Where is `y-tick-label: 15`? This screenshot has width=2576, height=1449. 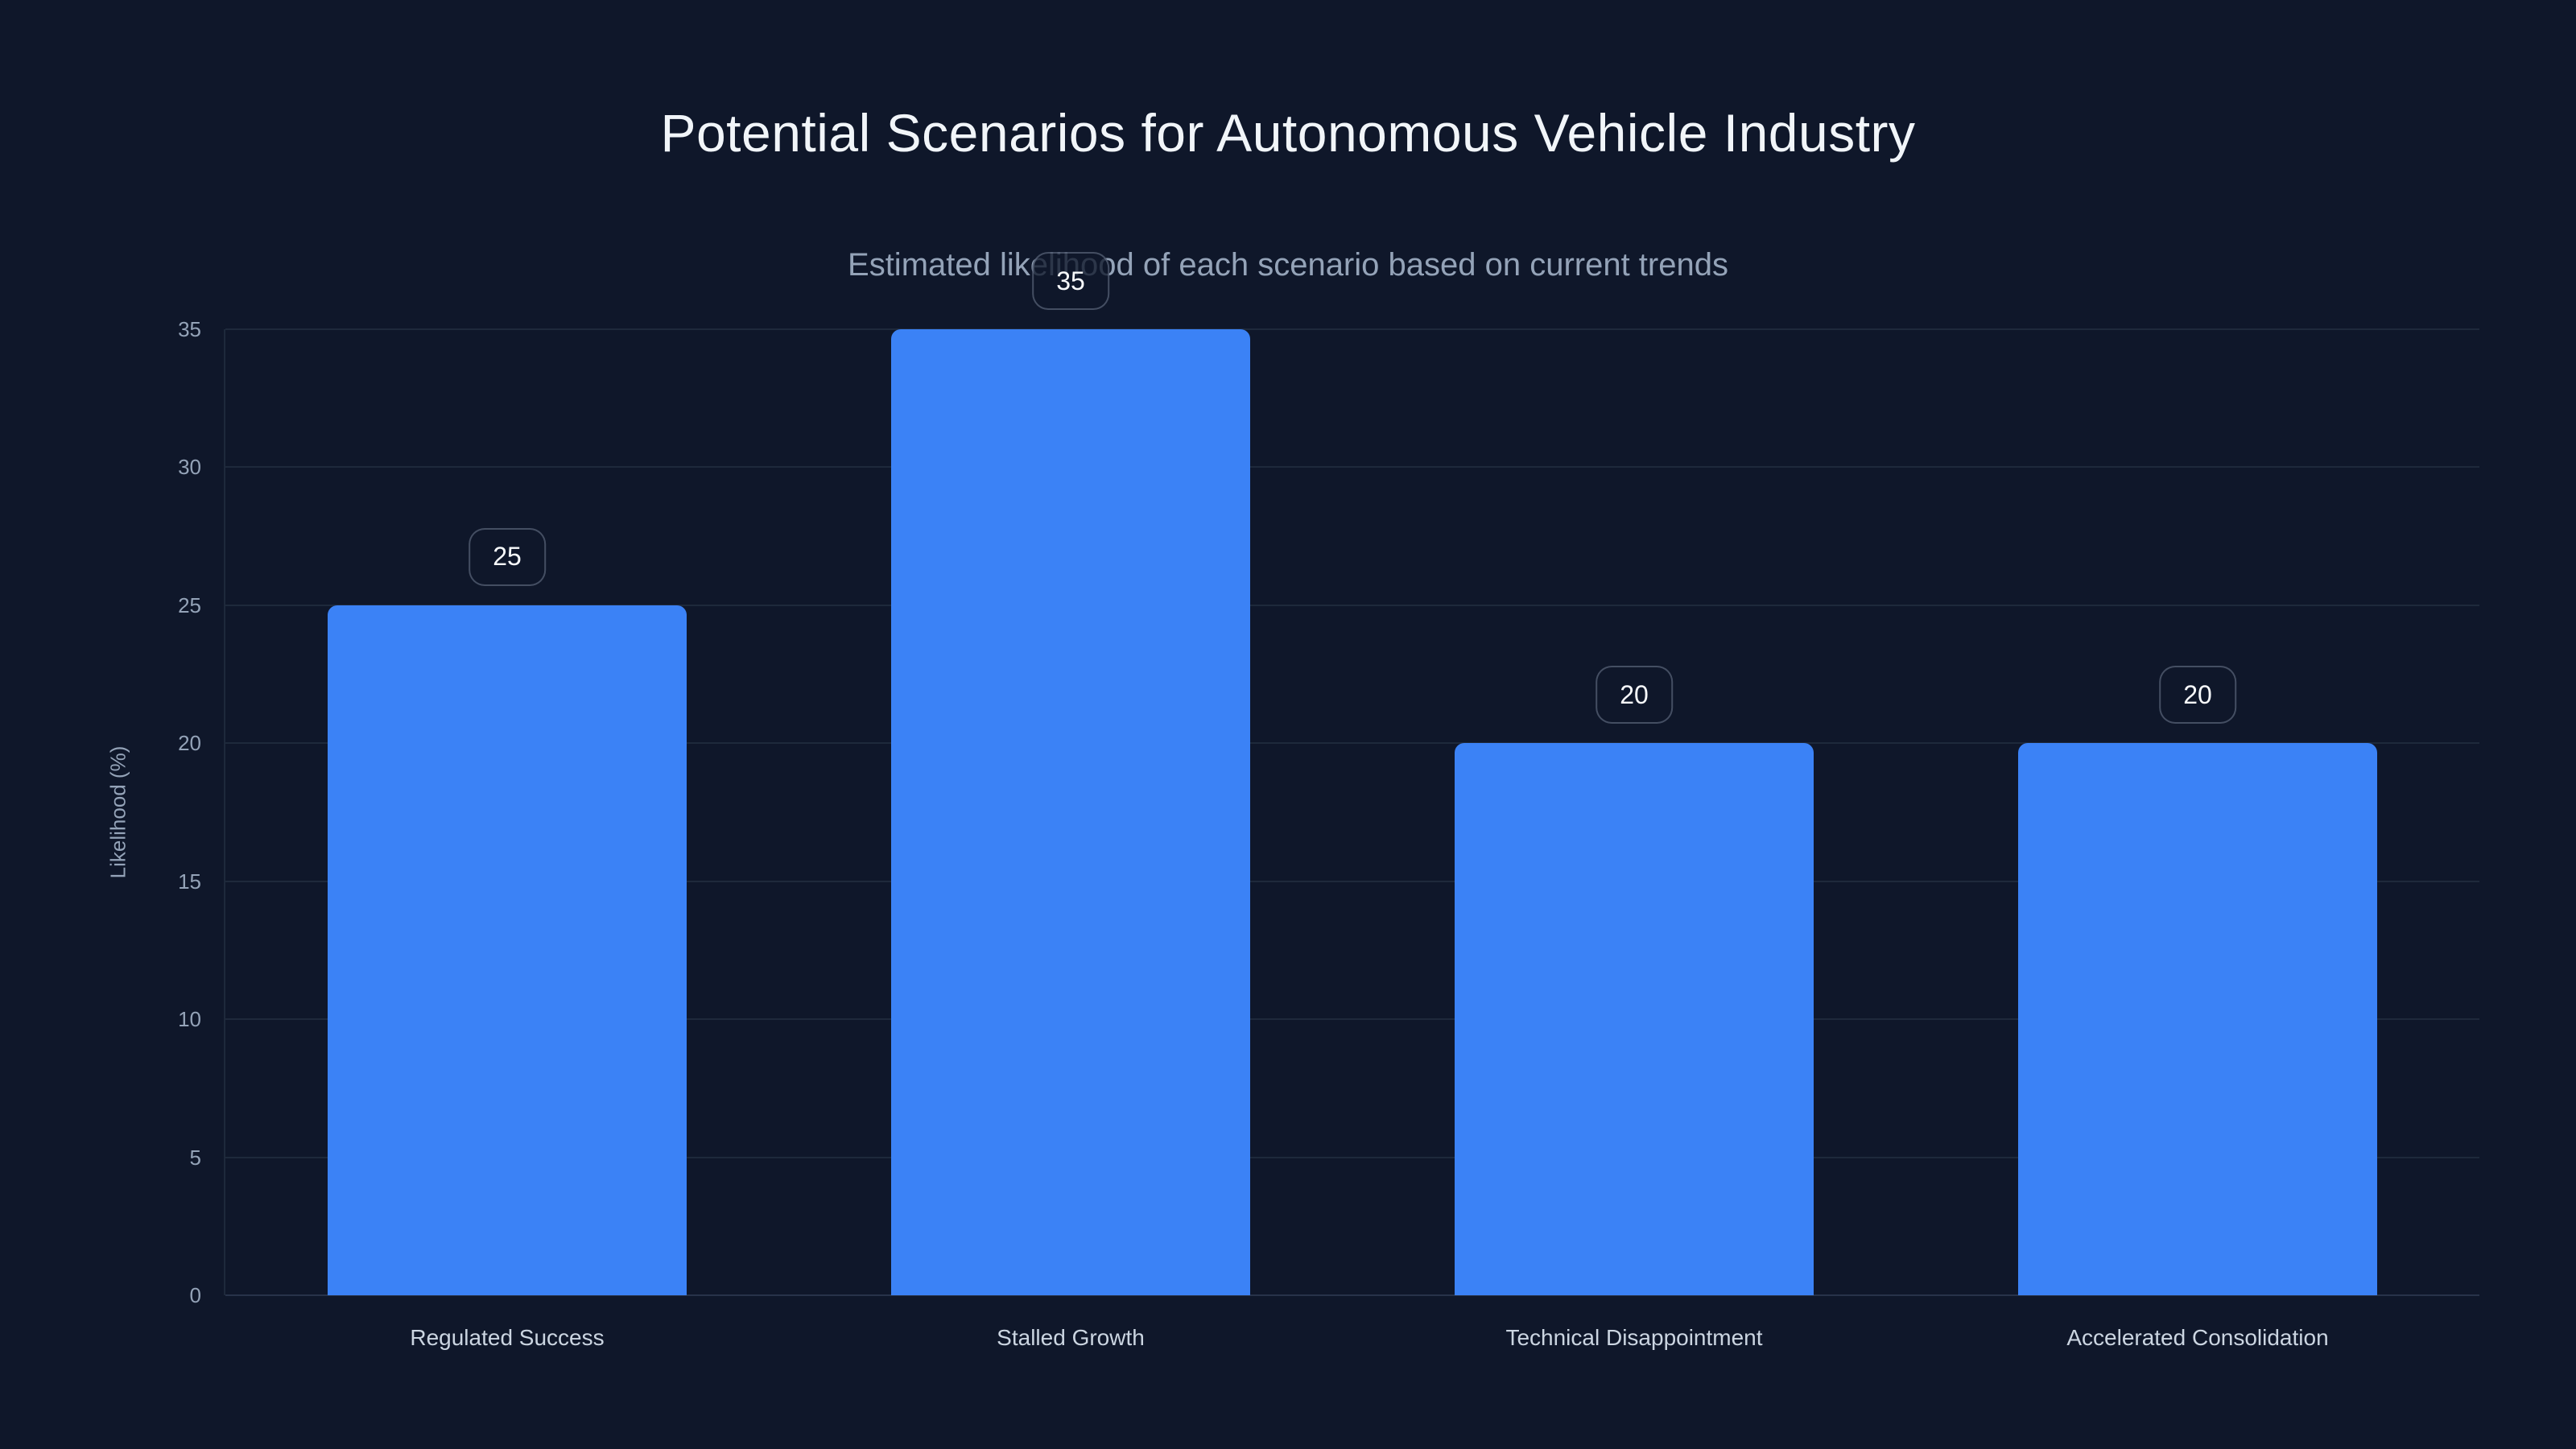 y-tick-label: 15 is located at coordinates (189, 882).